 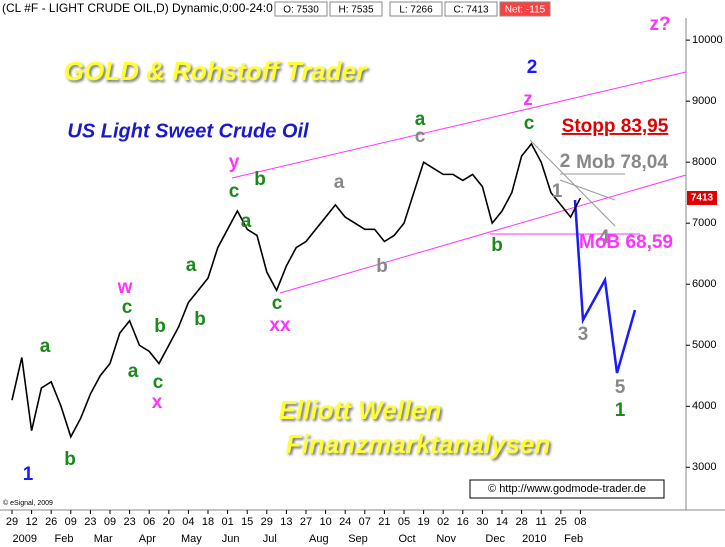 What do you see at coordinates (704, 345) in the screenshot?
I see `y-tick-label: 5000` at bounding box center [704, 345].